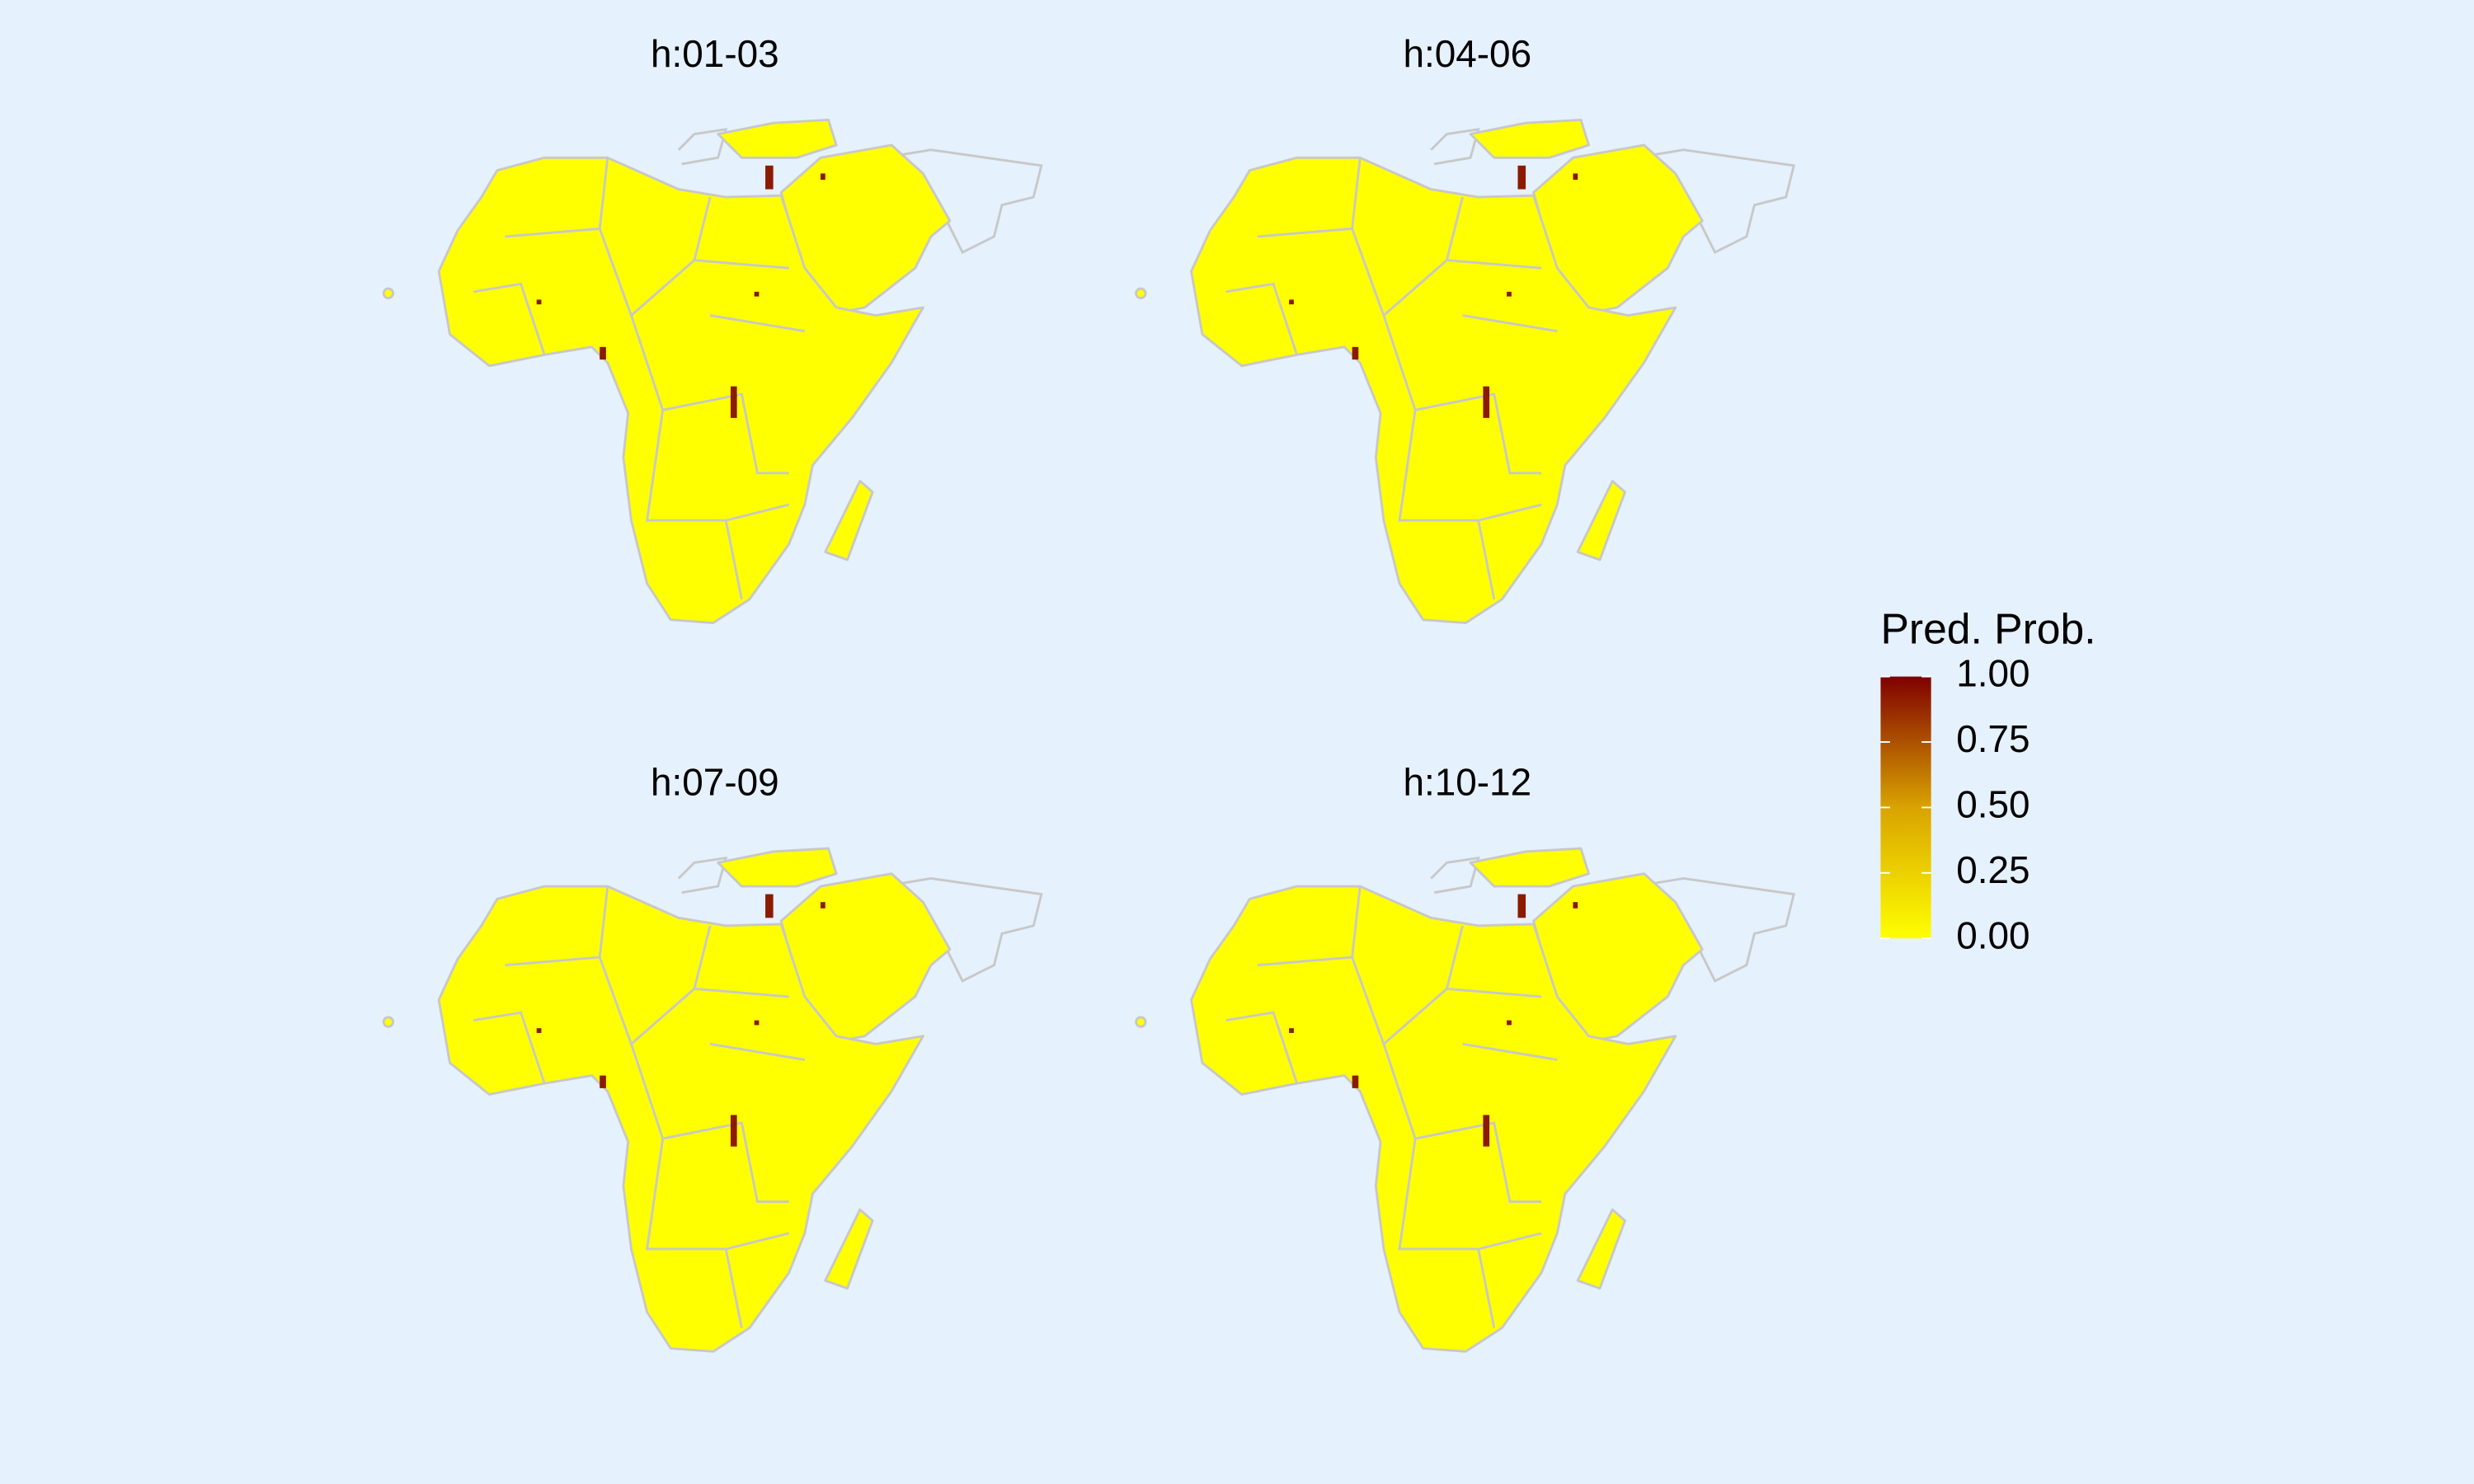  What do you see at coordinates (1467, 54) in the screenshot?
I see `panel-title: h:04-06` at bounding box center [1467, 54].